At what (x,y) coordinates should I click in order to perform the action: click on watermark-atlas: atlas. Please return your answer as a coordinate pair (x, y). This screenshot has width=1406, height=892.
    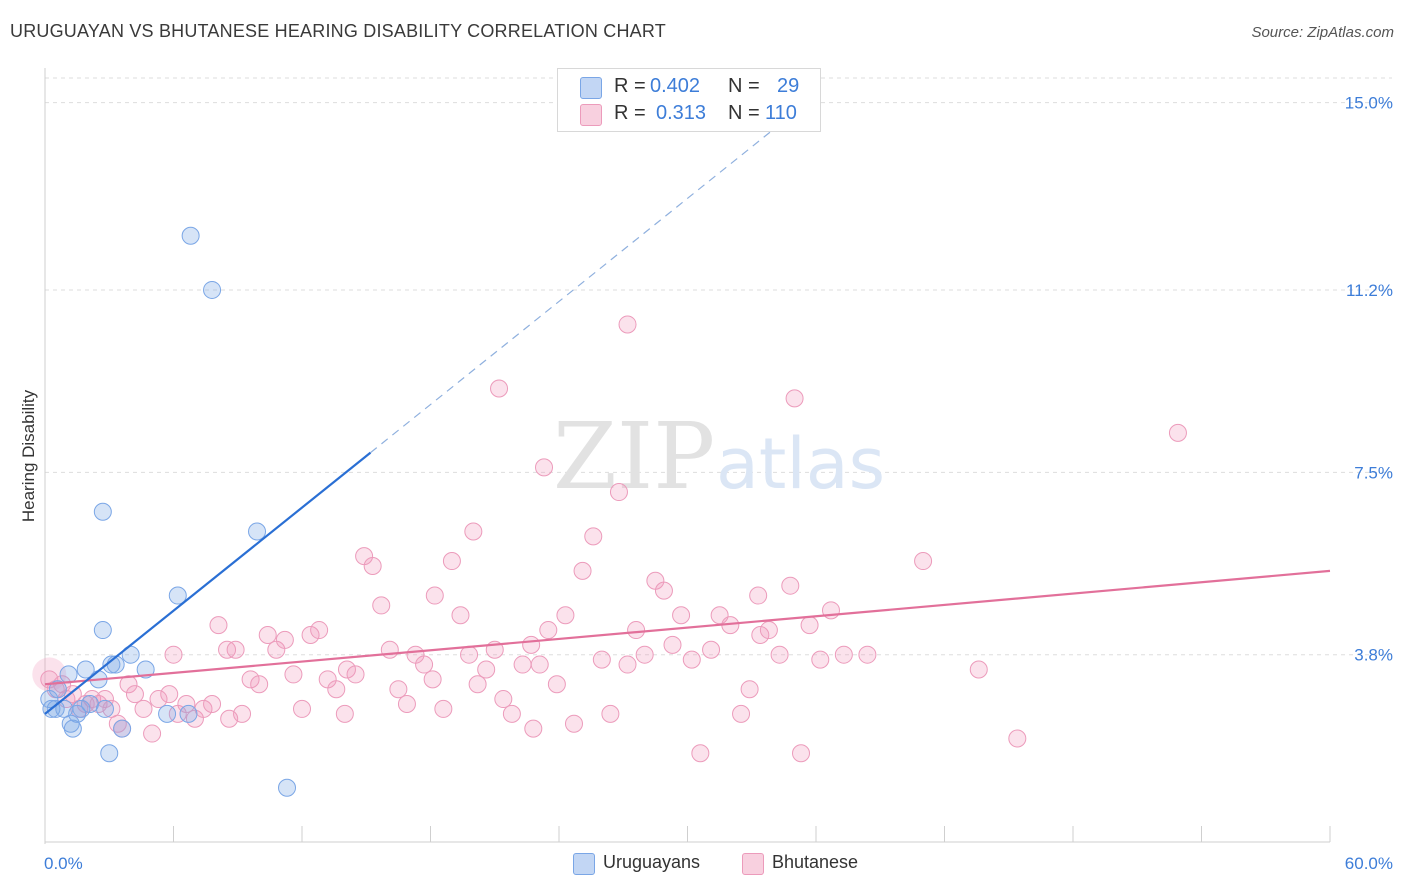
    Looking at the image, I should click on (800, 464).